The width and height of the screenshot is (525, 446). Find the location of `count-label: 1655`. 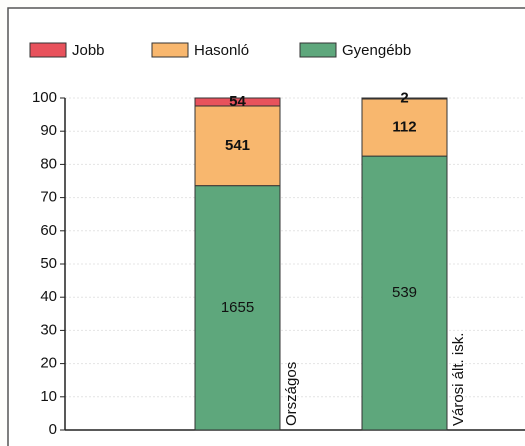

count-label: 1655 is located at coordinates (237, 307).